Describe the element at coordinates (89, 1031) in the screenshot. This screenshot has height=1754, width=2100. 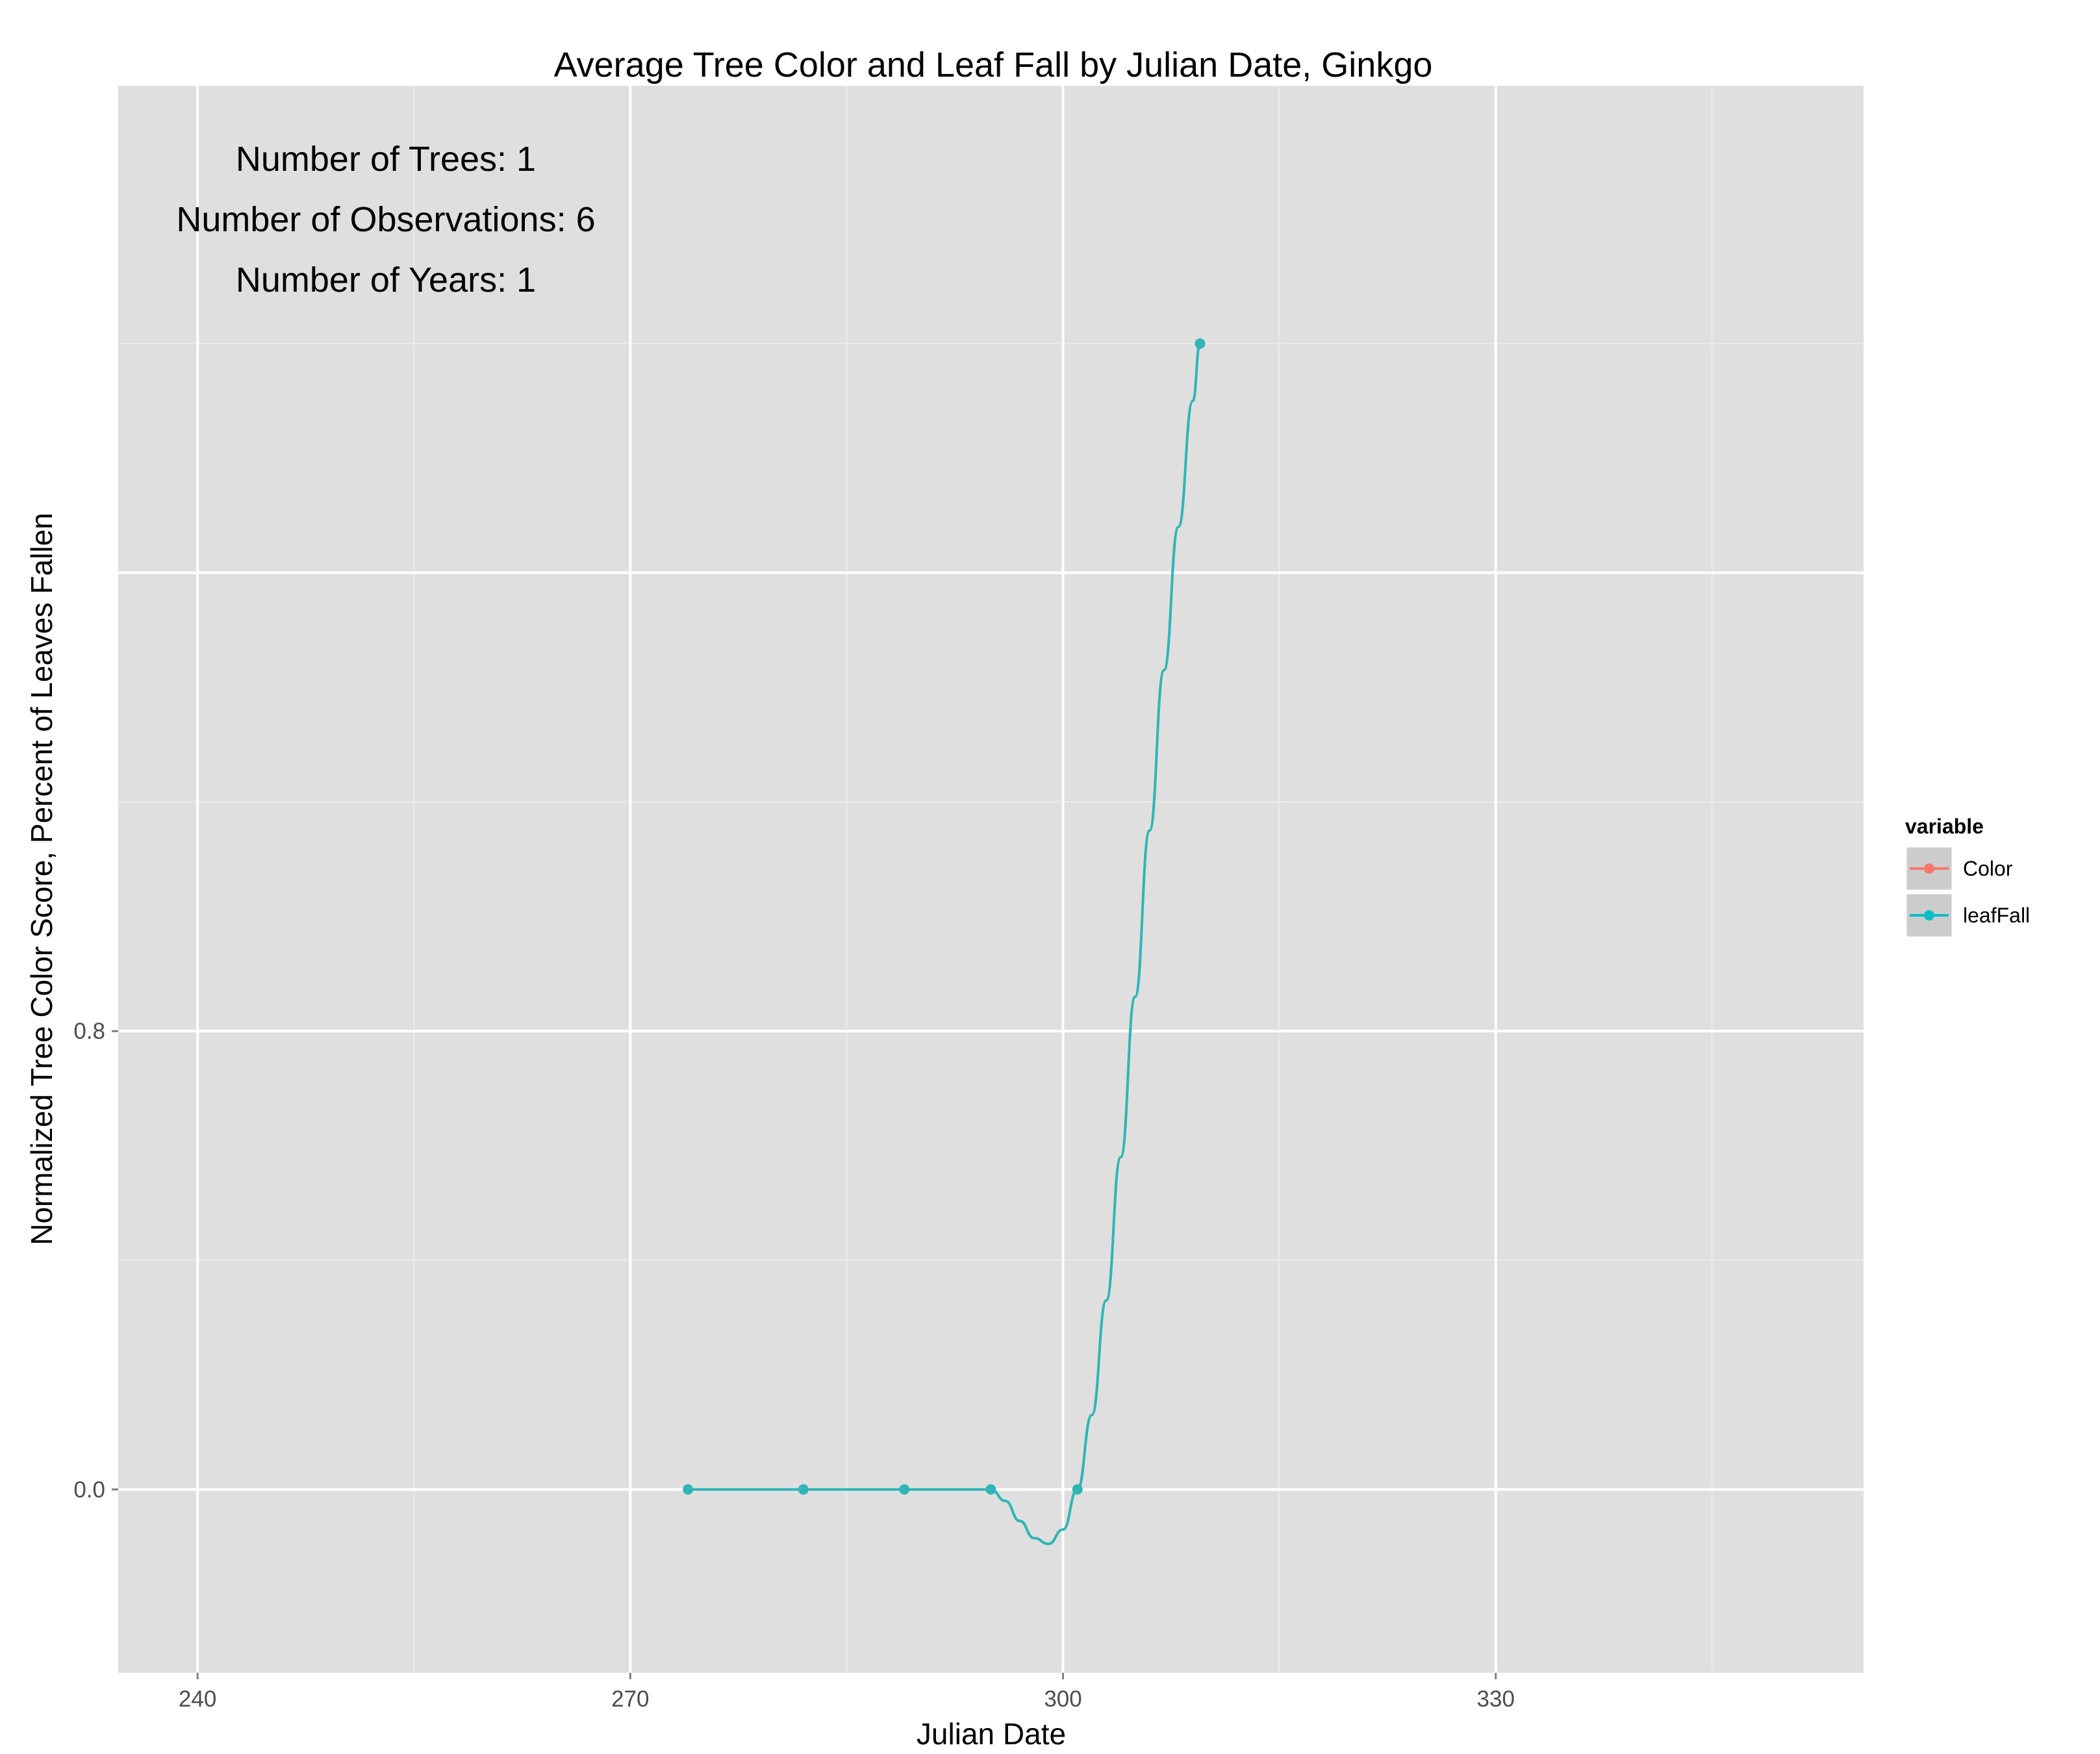
I see `y-tick-label: 0.8` at that location.